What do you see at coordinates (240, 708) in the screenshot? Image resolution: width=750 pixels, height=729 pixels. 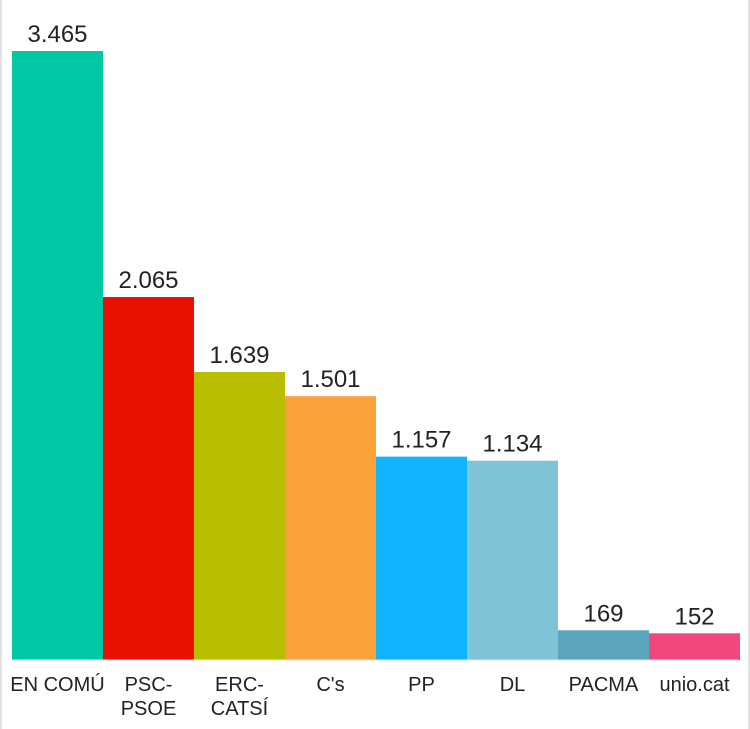 I see `x-tick-label-2-line-1: CATSÍ` at bounding box center [240, 708].